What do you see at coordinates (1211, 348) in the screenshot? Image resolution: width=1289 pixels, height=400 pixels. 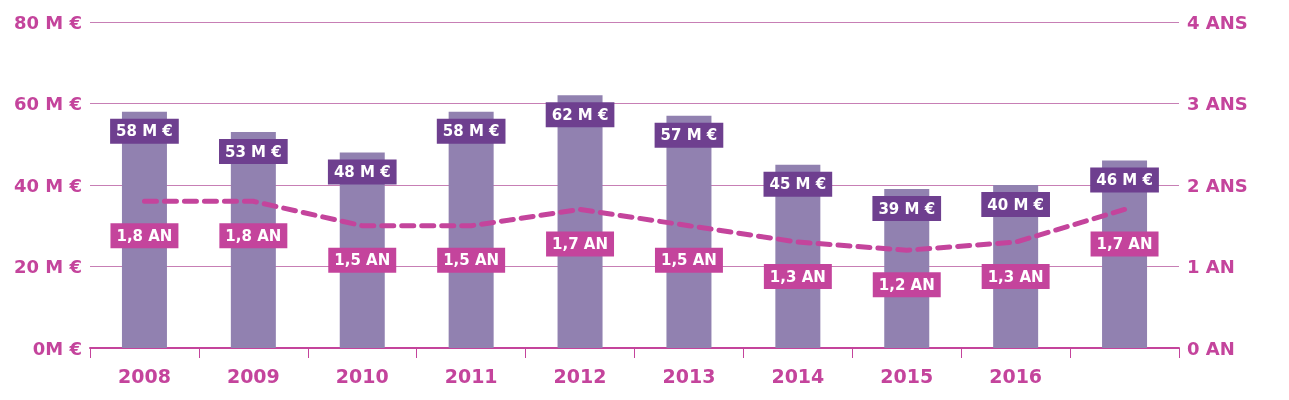 I see `y2-tick-label: 0 AN` at bounding box center [1211, 348].